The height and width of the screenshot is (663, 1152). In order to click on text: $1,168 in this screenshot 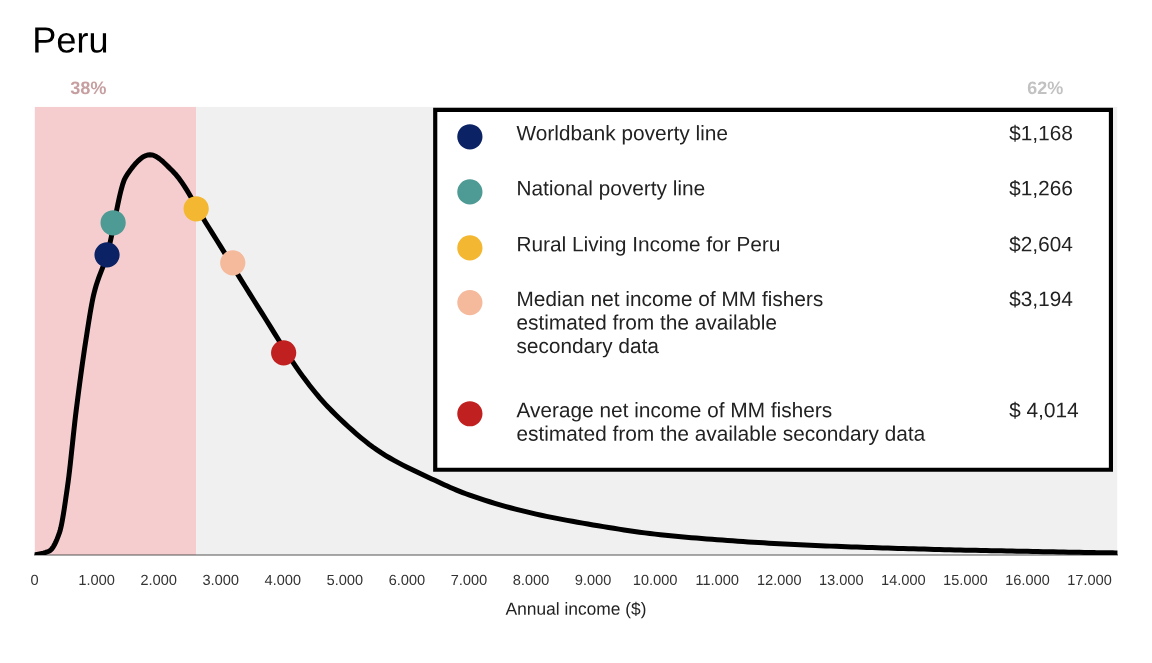, I will do `click(1040, 133)`.